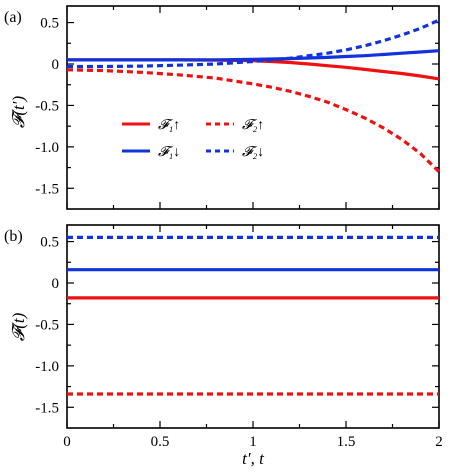 The height and width of the screenshot is (473, 463). I want to click on panel-a-ytick-label: -0.5, so click(47, 106).